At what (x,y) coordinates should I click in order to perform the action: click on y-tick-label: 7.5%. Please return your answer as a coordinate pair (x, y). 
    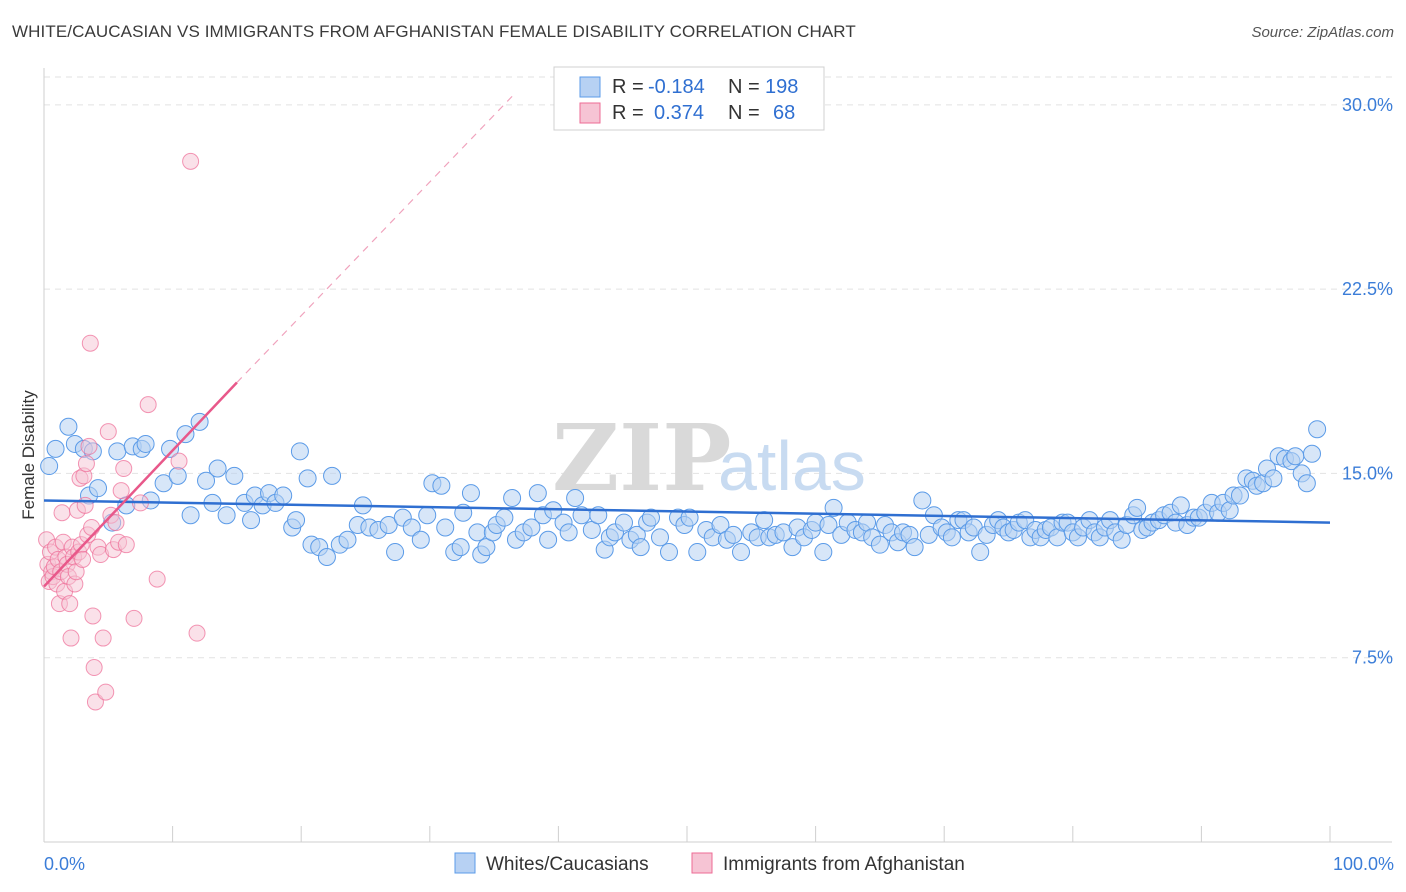
    Looking at the image, I should click on (1372, 658).